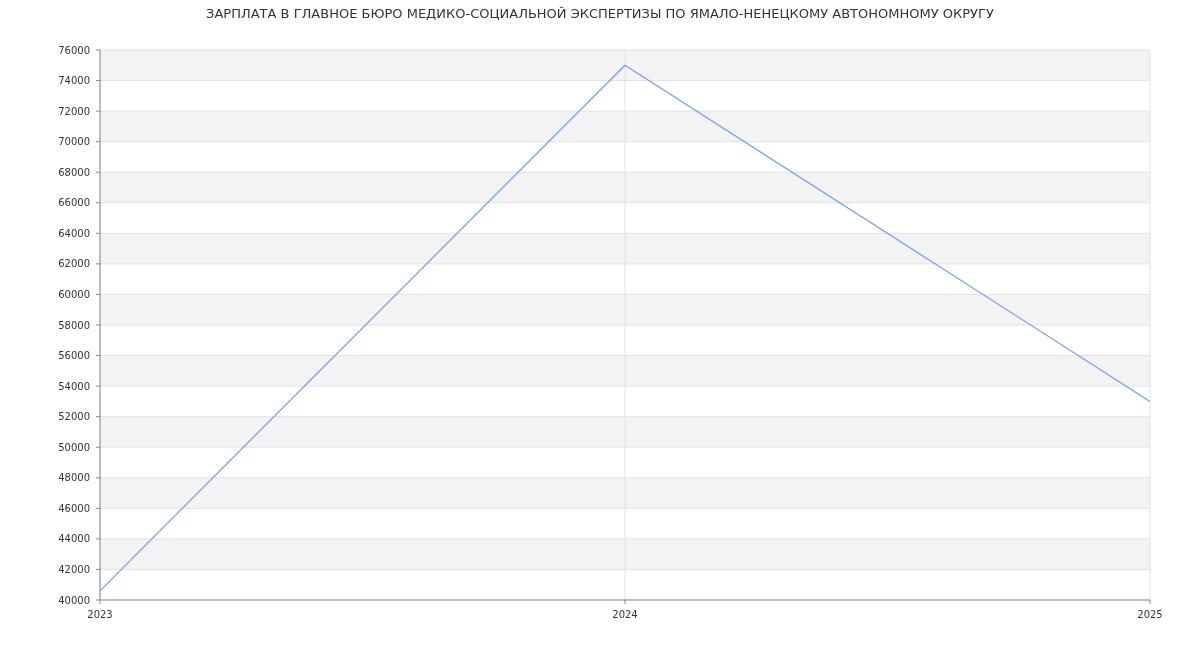 The image size is (1200, 650). What do you see at coordinates (625, 614) in the screenshot?
I see `x-tick-label: 2024` at bounding box center [625, 614].